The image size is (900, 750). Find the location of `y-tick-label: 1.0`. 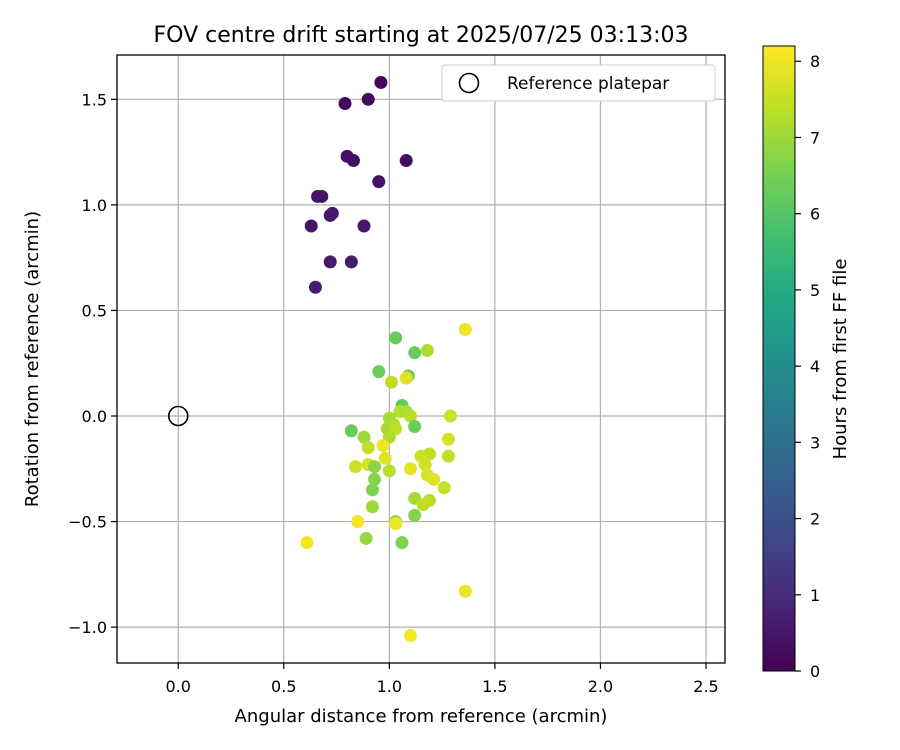

y-tick-label: 1.0 is located at coordinates (94, 205).